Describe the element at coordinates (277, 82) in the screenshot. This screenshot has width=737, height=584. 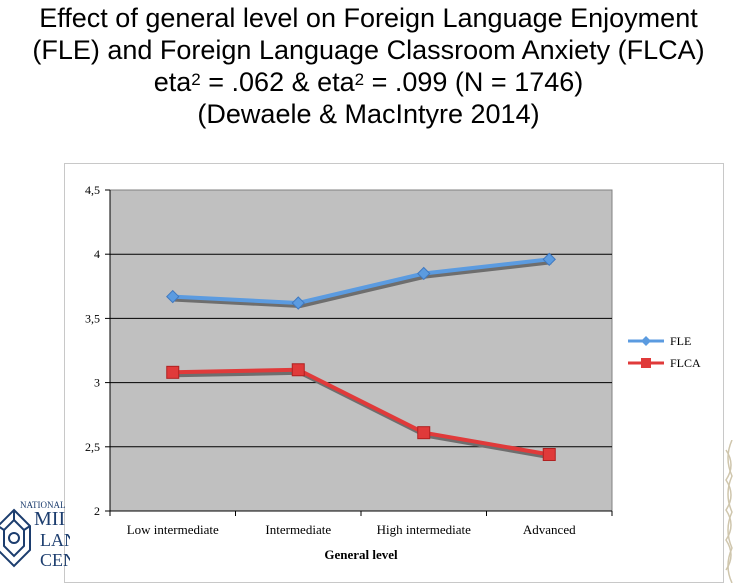
I see `title-eta-2: = .062 & eta` at that location.